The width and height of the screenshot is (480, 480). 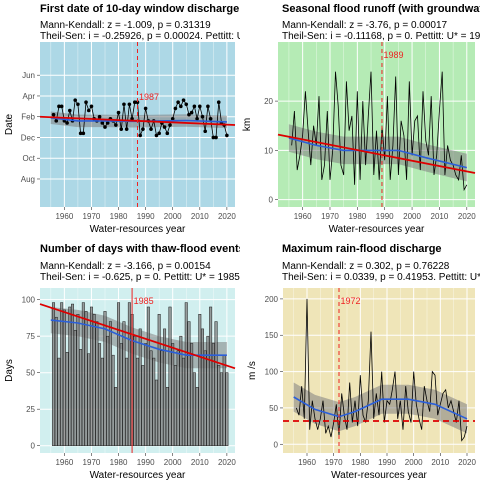 What do you see at coordinates (140, 249) in the screenshot?
I see `chart-title: Number of days with thaw-flood events` at bounding box center [140, 249].